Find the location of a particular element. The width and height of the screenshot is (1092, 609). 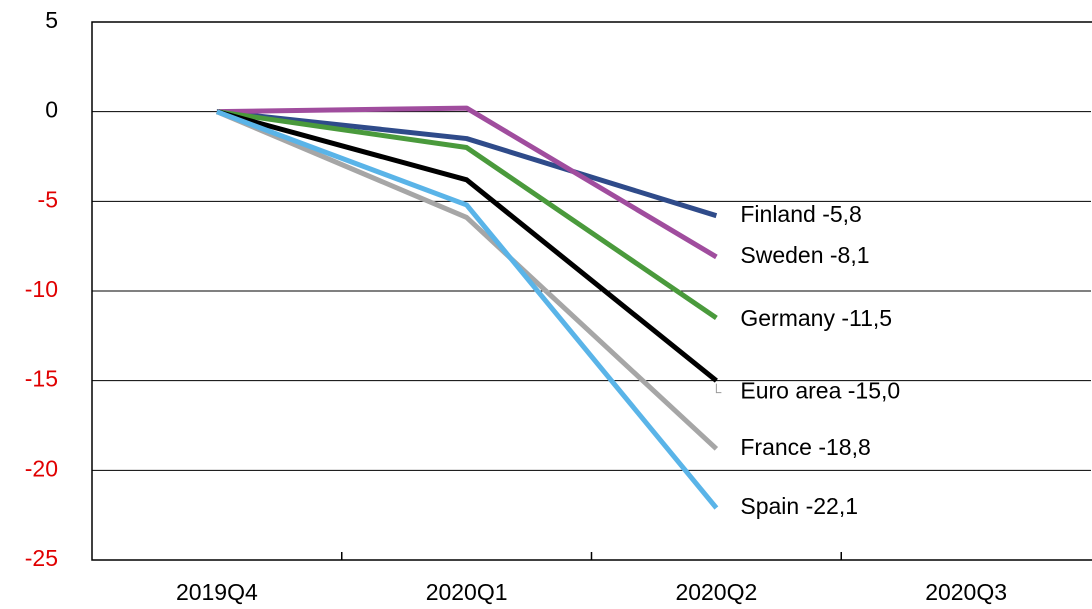

y-tick-label: -25 is located at coordinates (41, 558).